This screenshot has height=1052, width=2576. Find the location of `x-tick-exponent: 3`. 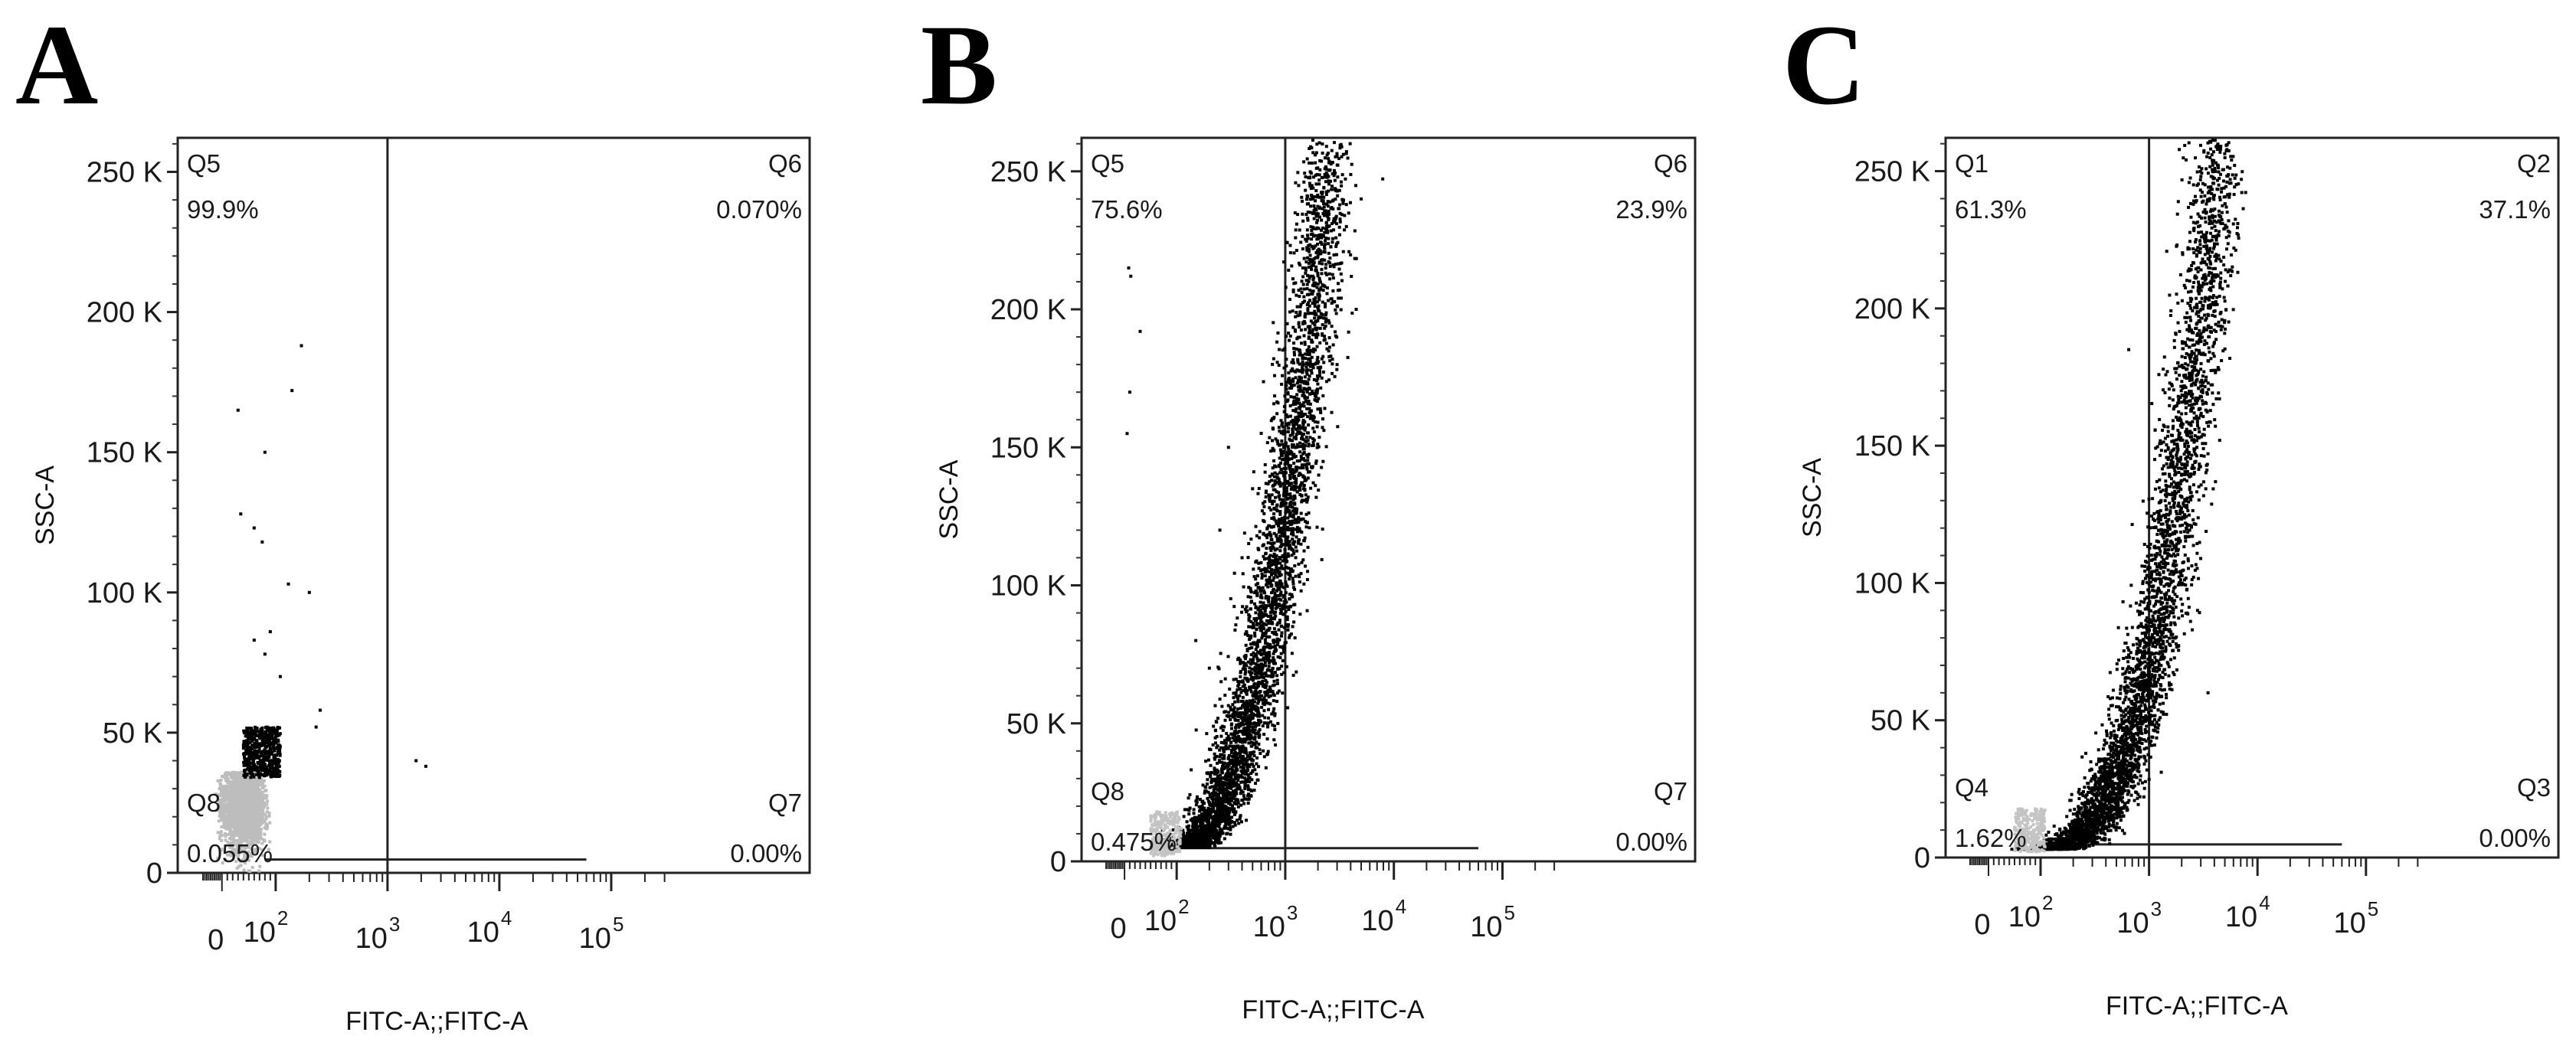

x-tick-exponent: 3 is located at coordinates (1292, 912).